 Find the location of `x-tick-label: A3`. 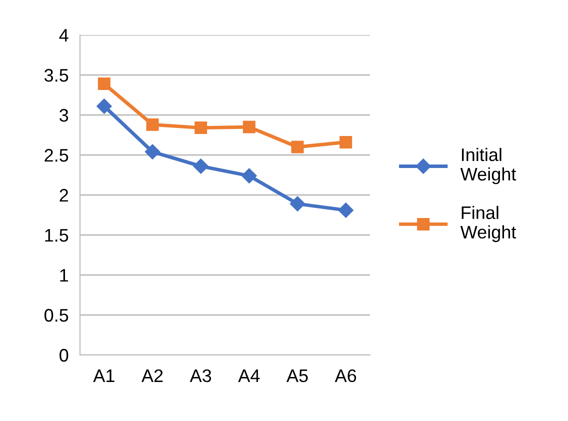

x-tick-label: A3 is located at coordinates (201, 375).